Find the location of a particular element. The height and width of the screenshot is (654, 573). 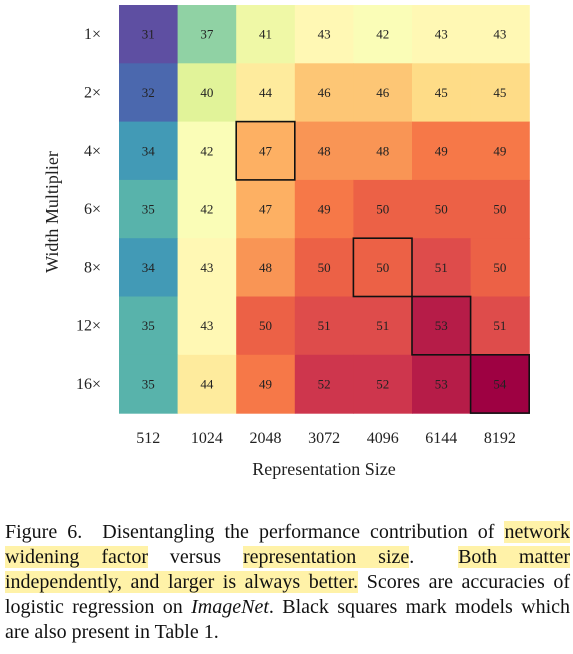

y-axis-label: Width Multiplier is located at coordinates (52, 212).